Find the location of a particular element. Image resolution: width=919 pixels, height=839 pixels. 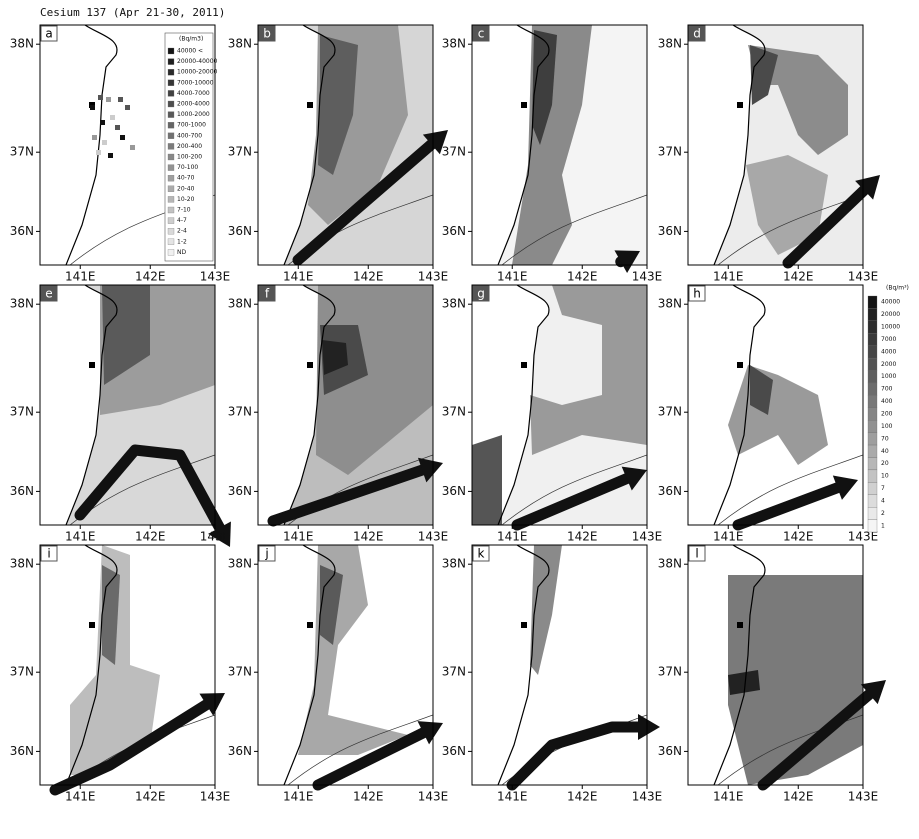

panel-label: f is located at coordinates (267, 294).